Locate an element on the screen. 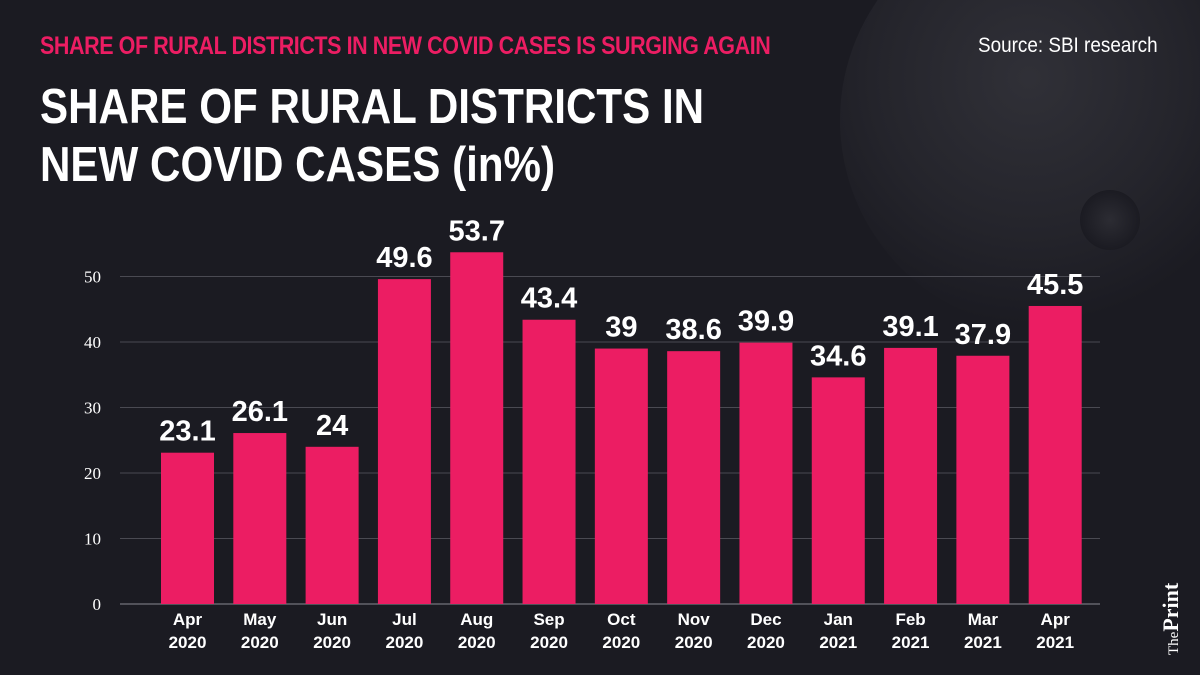 Image resolution: width=1200 pixels, height=675 pixels. theprint-logo: ThePrint is located at coordinates (1170, 618).